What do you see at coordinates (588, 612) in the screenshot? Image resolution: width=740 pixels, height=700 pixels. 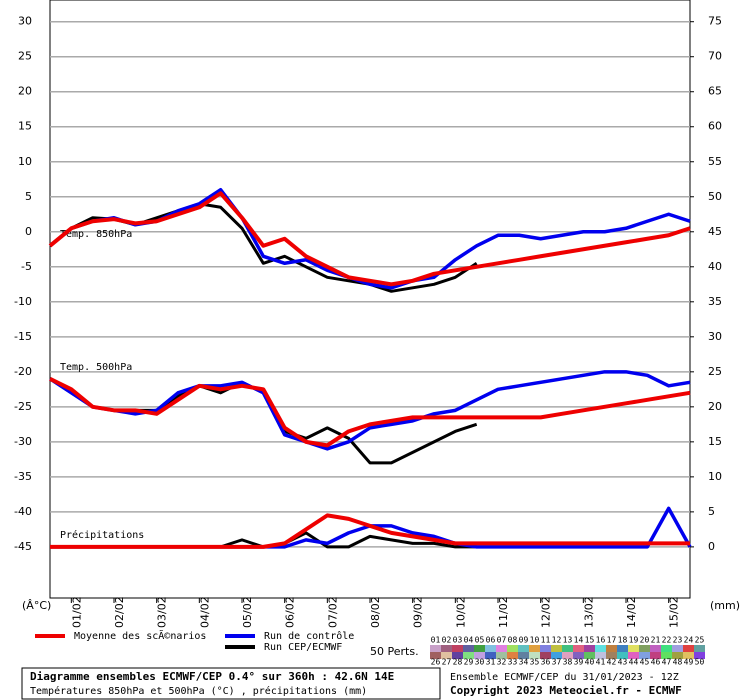 I see `x-tick-label: 13/02` at bounding box center [588, 612].